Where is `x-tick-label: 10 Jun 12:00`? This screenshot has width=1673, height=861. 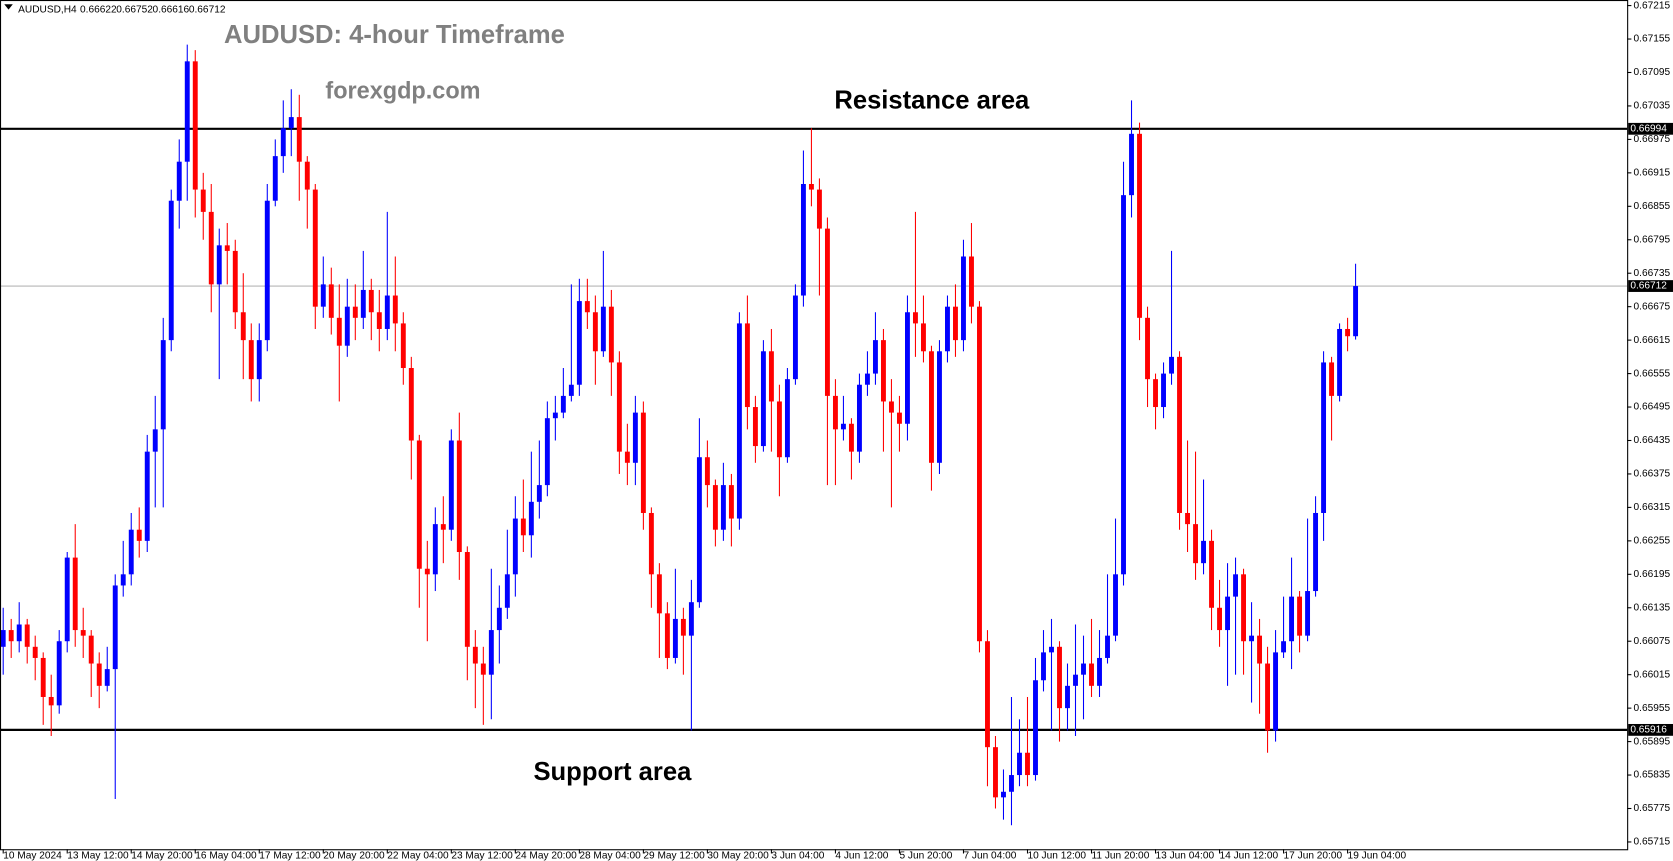 x-tick-label: 10 Jun 12:00 is located at coordinates (1056, 855).